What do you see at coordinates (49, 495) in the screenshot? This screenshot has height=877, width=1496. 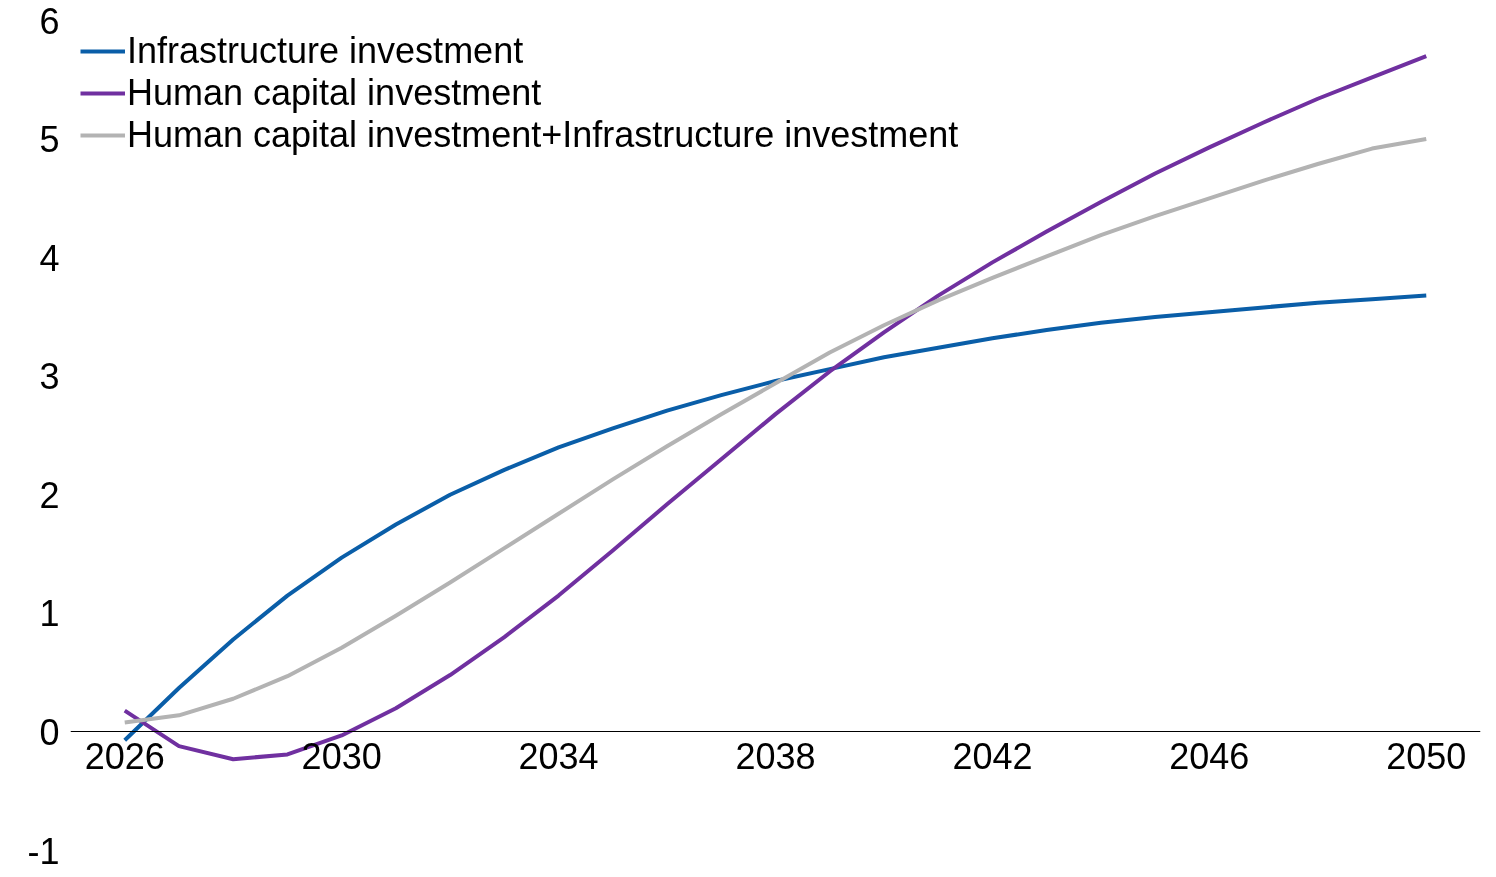 I see `y-tick-label: 2` at bounding box center [49, 495].